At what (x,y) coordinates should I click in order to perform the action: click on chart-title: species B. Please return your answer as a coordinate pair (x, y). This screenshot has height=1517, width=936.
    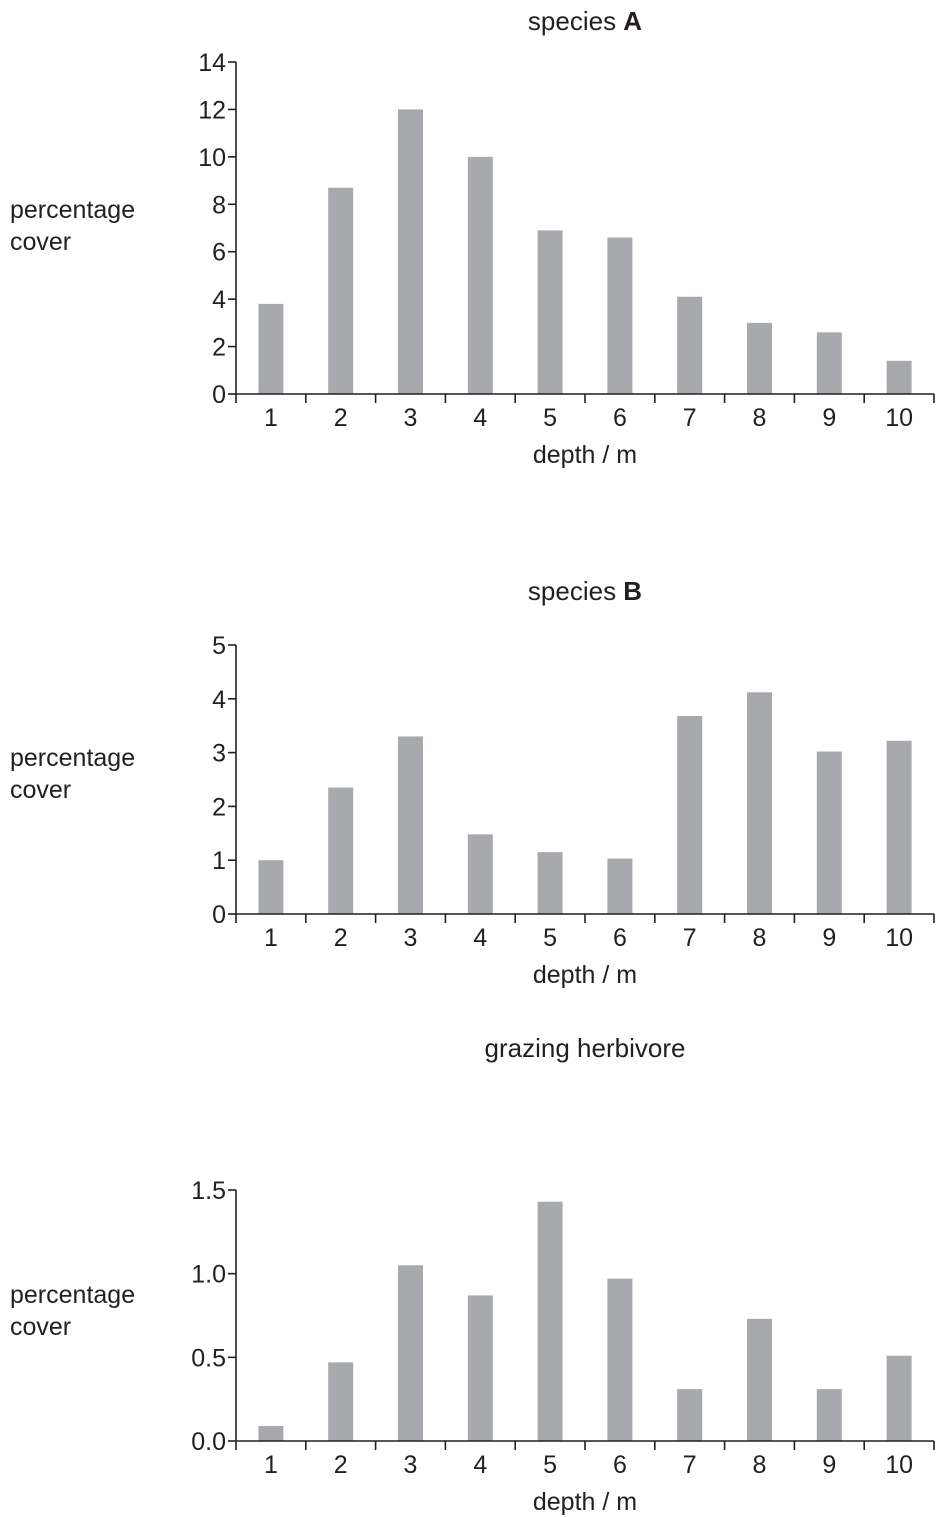
    Looking at the image, I should click on (585, 591).